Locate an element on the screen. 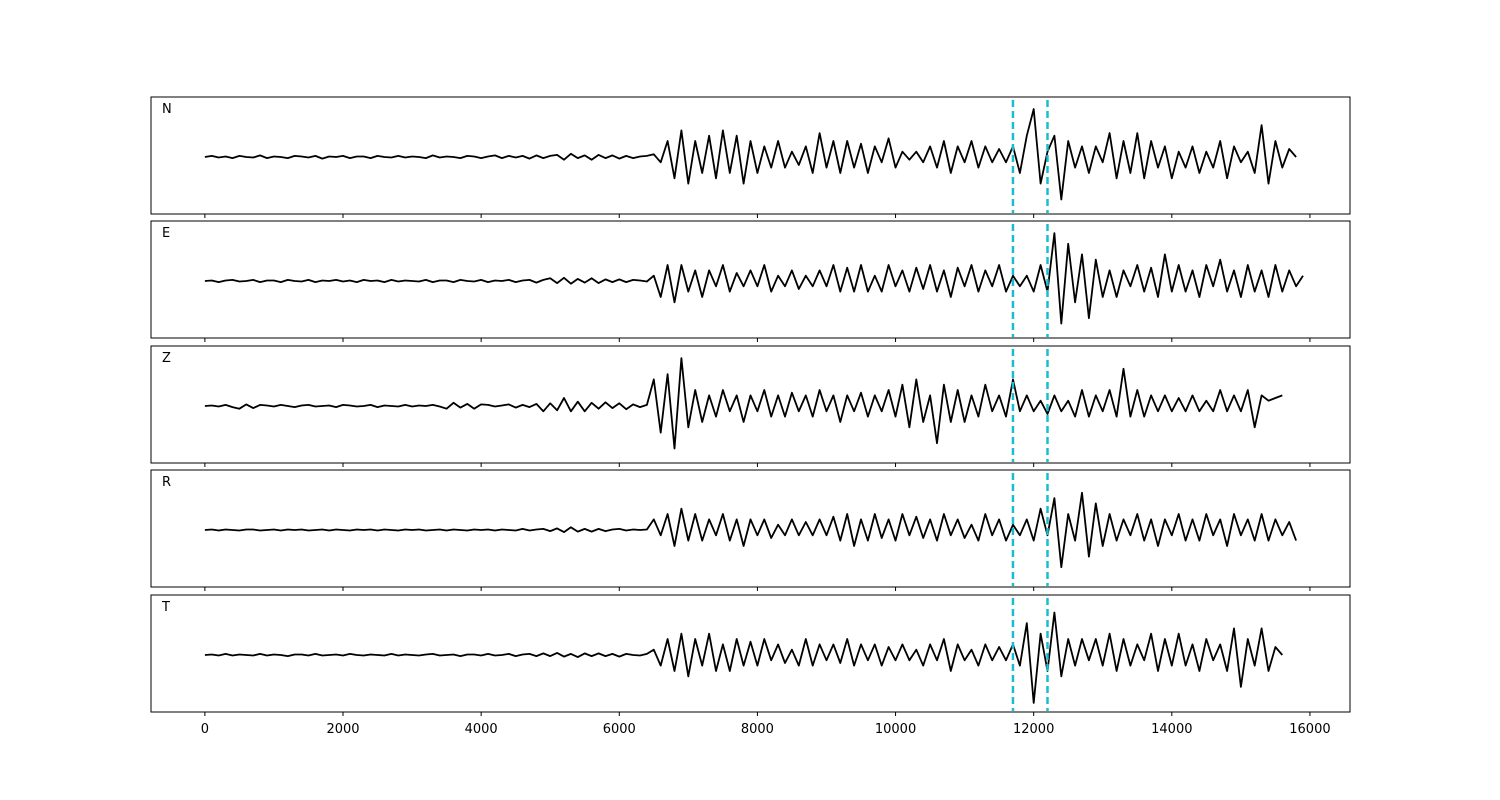 Image resolution: width=1500 pixels, height=800 pixels. trace-e is located at coordinates (754, 278).